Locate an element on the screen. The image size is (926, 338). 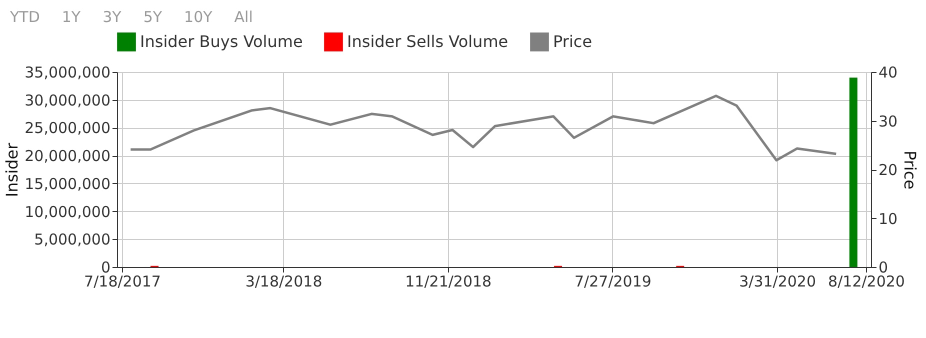
x-tick-label: 11/21/2018 is located at coordinates (448, 281).